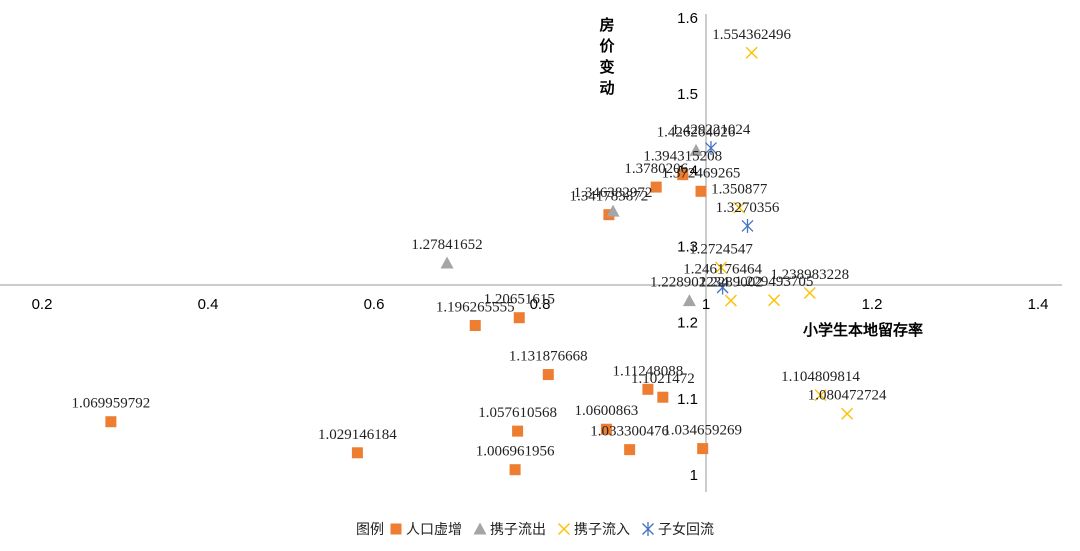  I want to click on x-tick-label: 1.4, so click(1038, 304).